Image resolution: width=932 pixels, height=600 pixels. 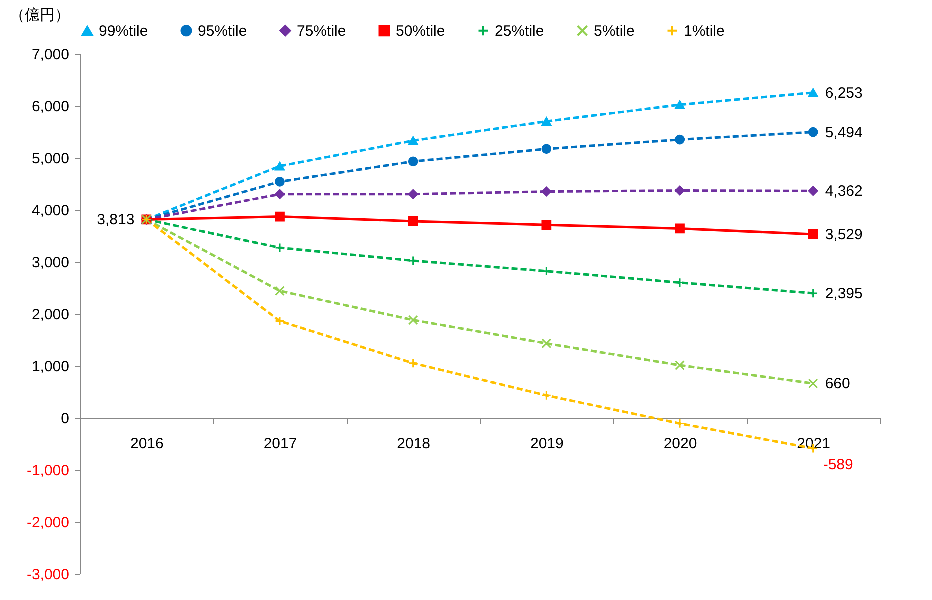 What do you see at coordinates (519, 31) in the screenshot?
I see `legend-label: 25%tile` at bounding box center [519, 31].